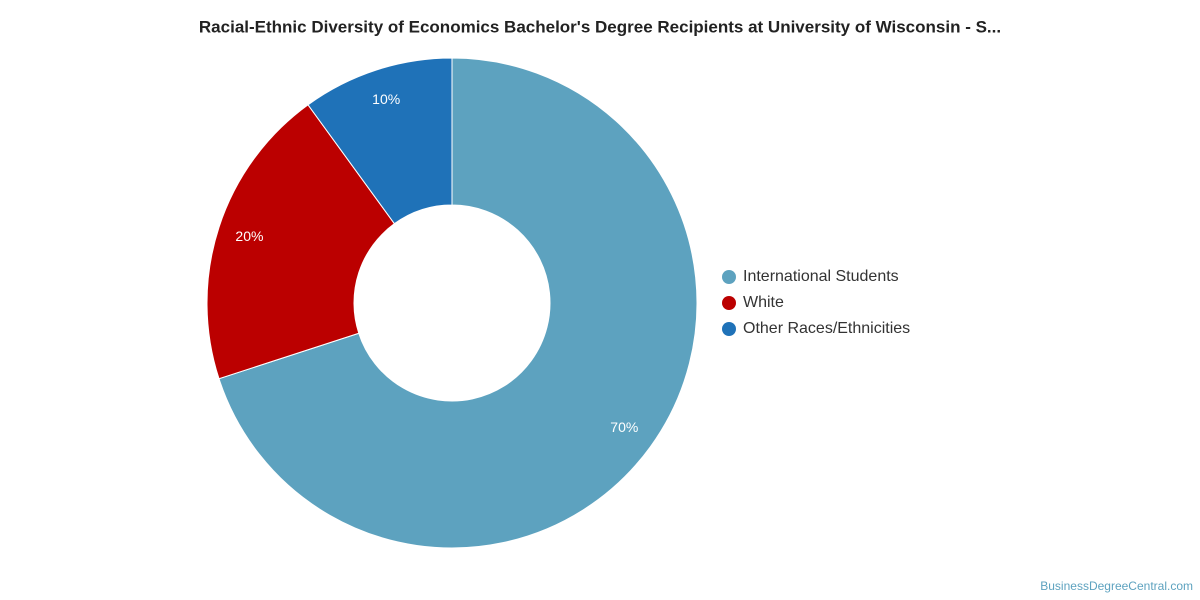  What do you see at coordinates (826, 328) in the screenshot?
I see `legend-label: Other Races/Ethnicities` at bounding box center [826, 328].